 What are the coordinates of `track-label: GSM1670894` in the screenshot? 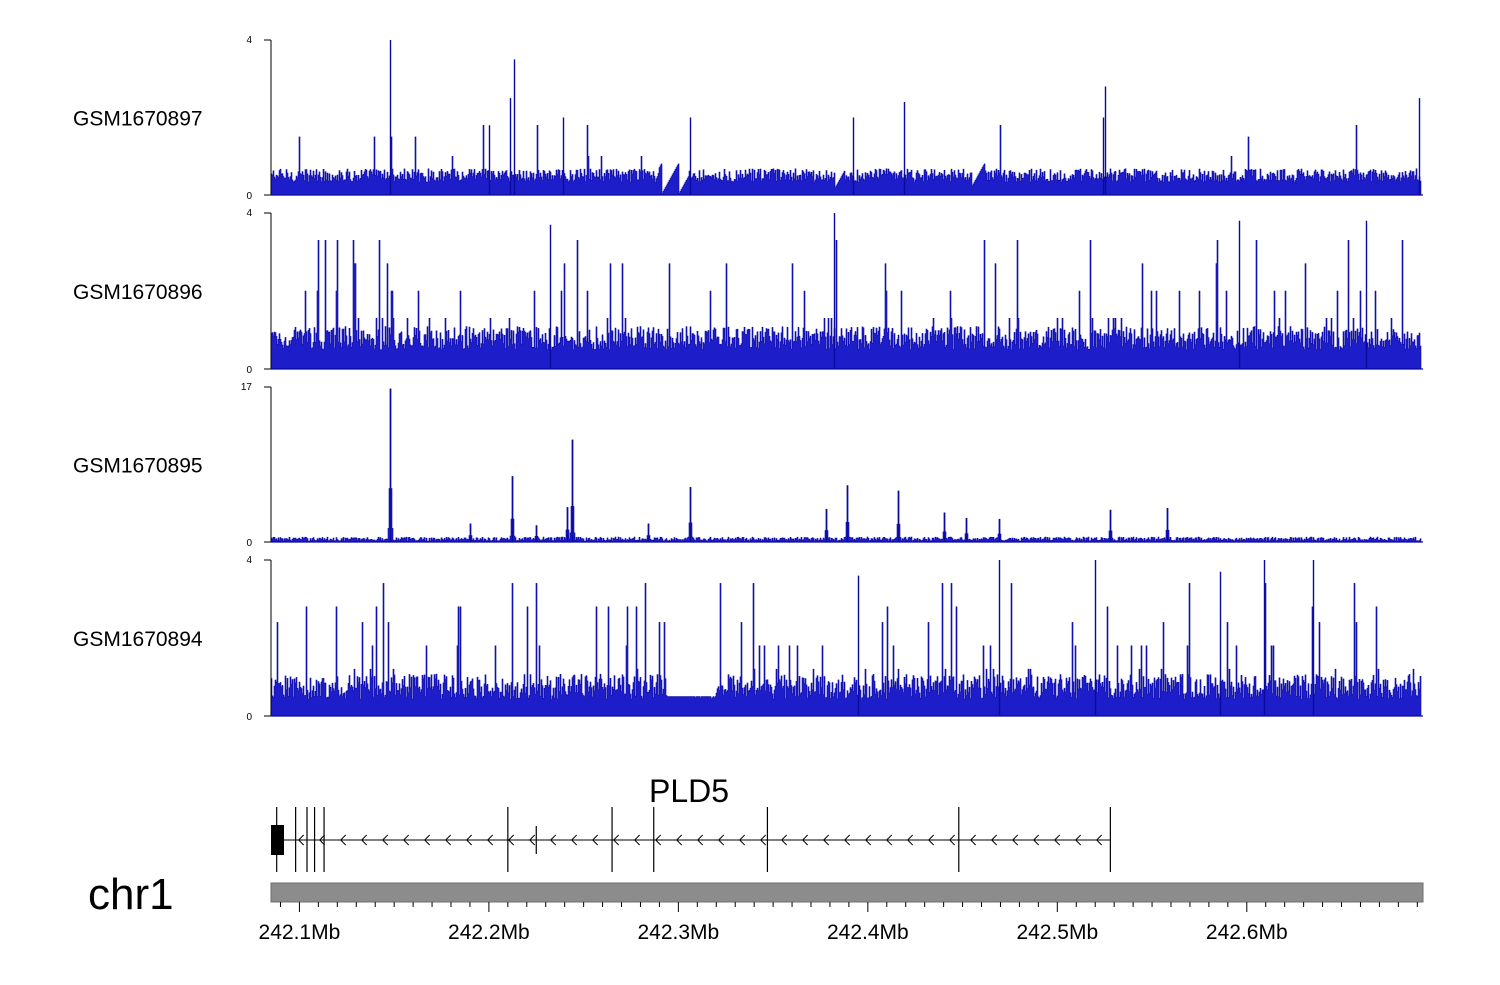 It's located at (138, 639).